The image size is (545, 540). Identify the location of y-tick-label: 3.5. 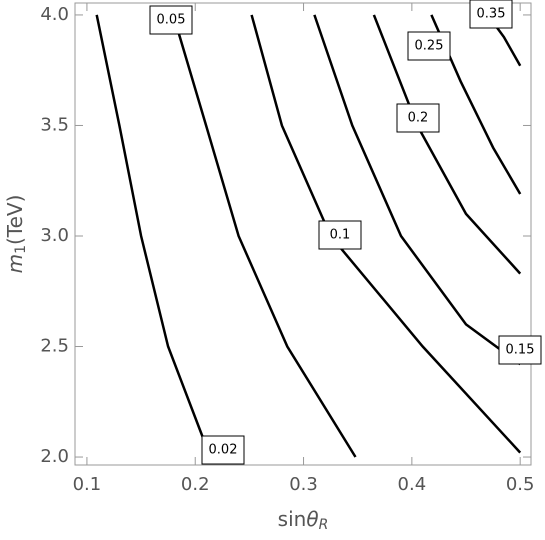
(54, 124).